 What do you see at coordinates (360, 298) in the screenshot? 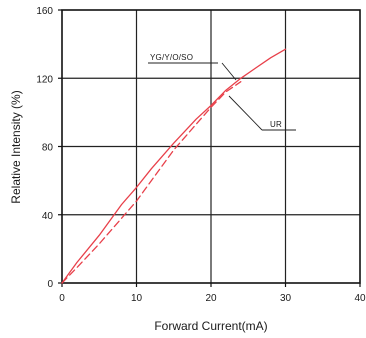
I see `x-tick-label: 40` at bounding box center [360, 298].